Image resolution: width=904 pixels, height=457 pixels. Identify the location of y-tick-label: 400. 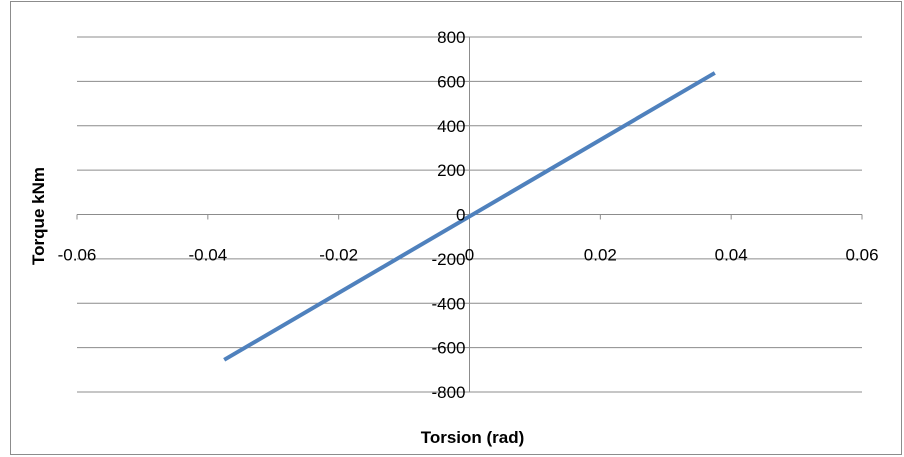
(451, 126).